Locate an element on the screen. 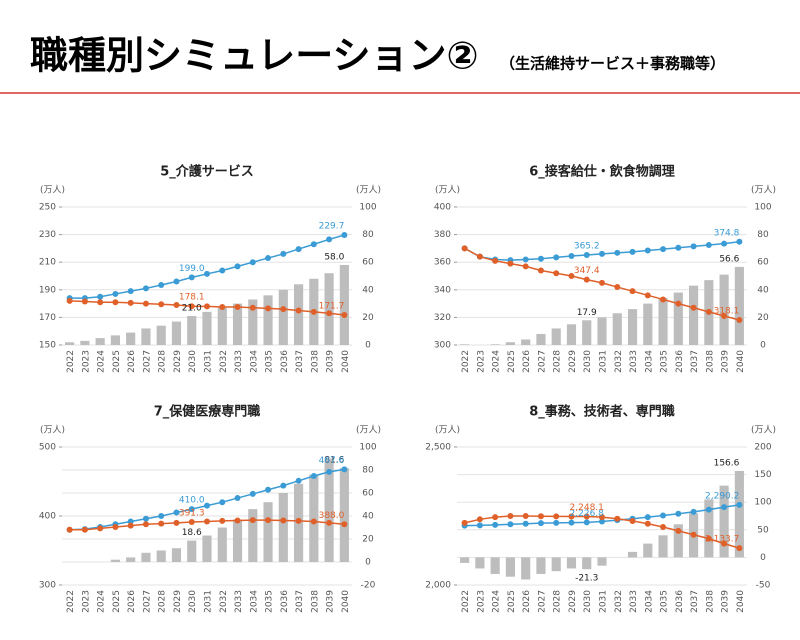 This screenshot has height=640, width=800. x-tick-label: 2028 is located at coordinates (558, 601).